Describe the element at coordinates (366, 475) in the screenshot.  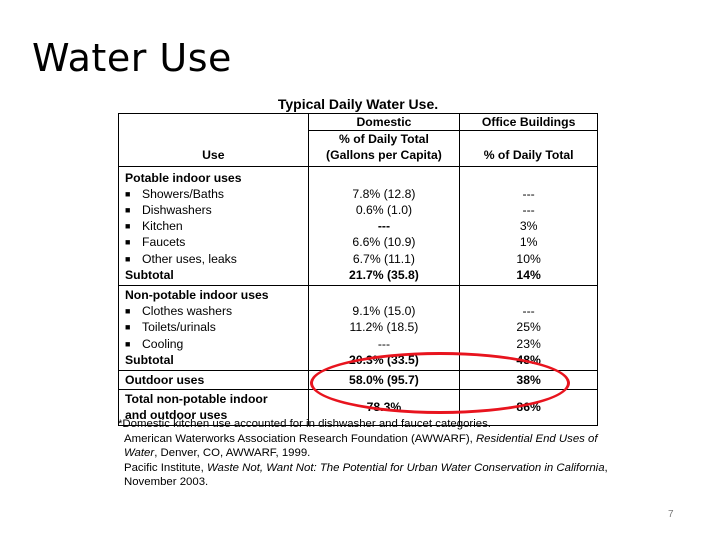
I see `reference-pacific-c: , November 2003.` at that location.